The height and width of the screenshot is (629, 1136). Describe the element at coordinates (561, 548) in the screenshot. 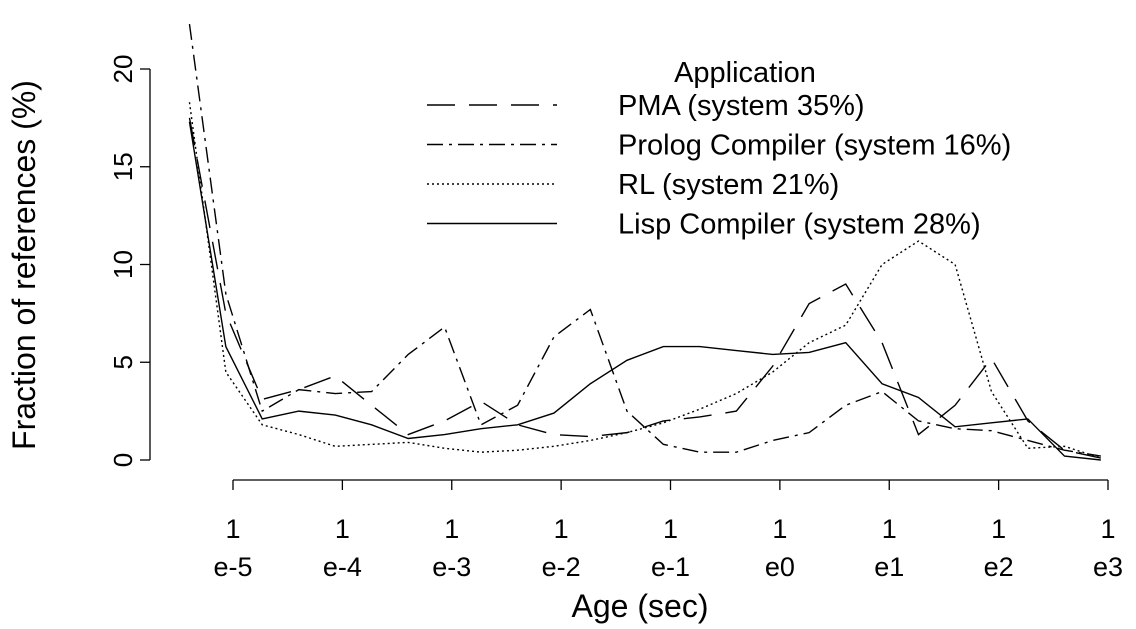

I see `x-tick-label: 1 e-2` at that location.